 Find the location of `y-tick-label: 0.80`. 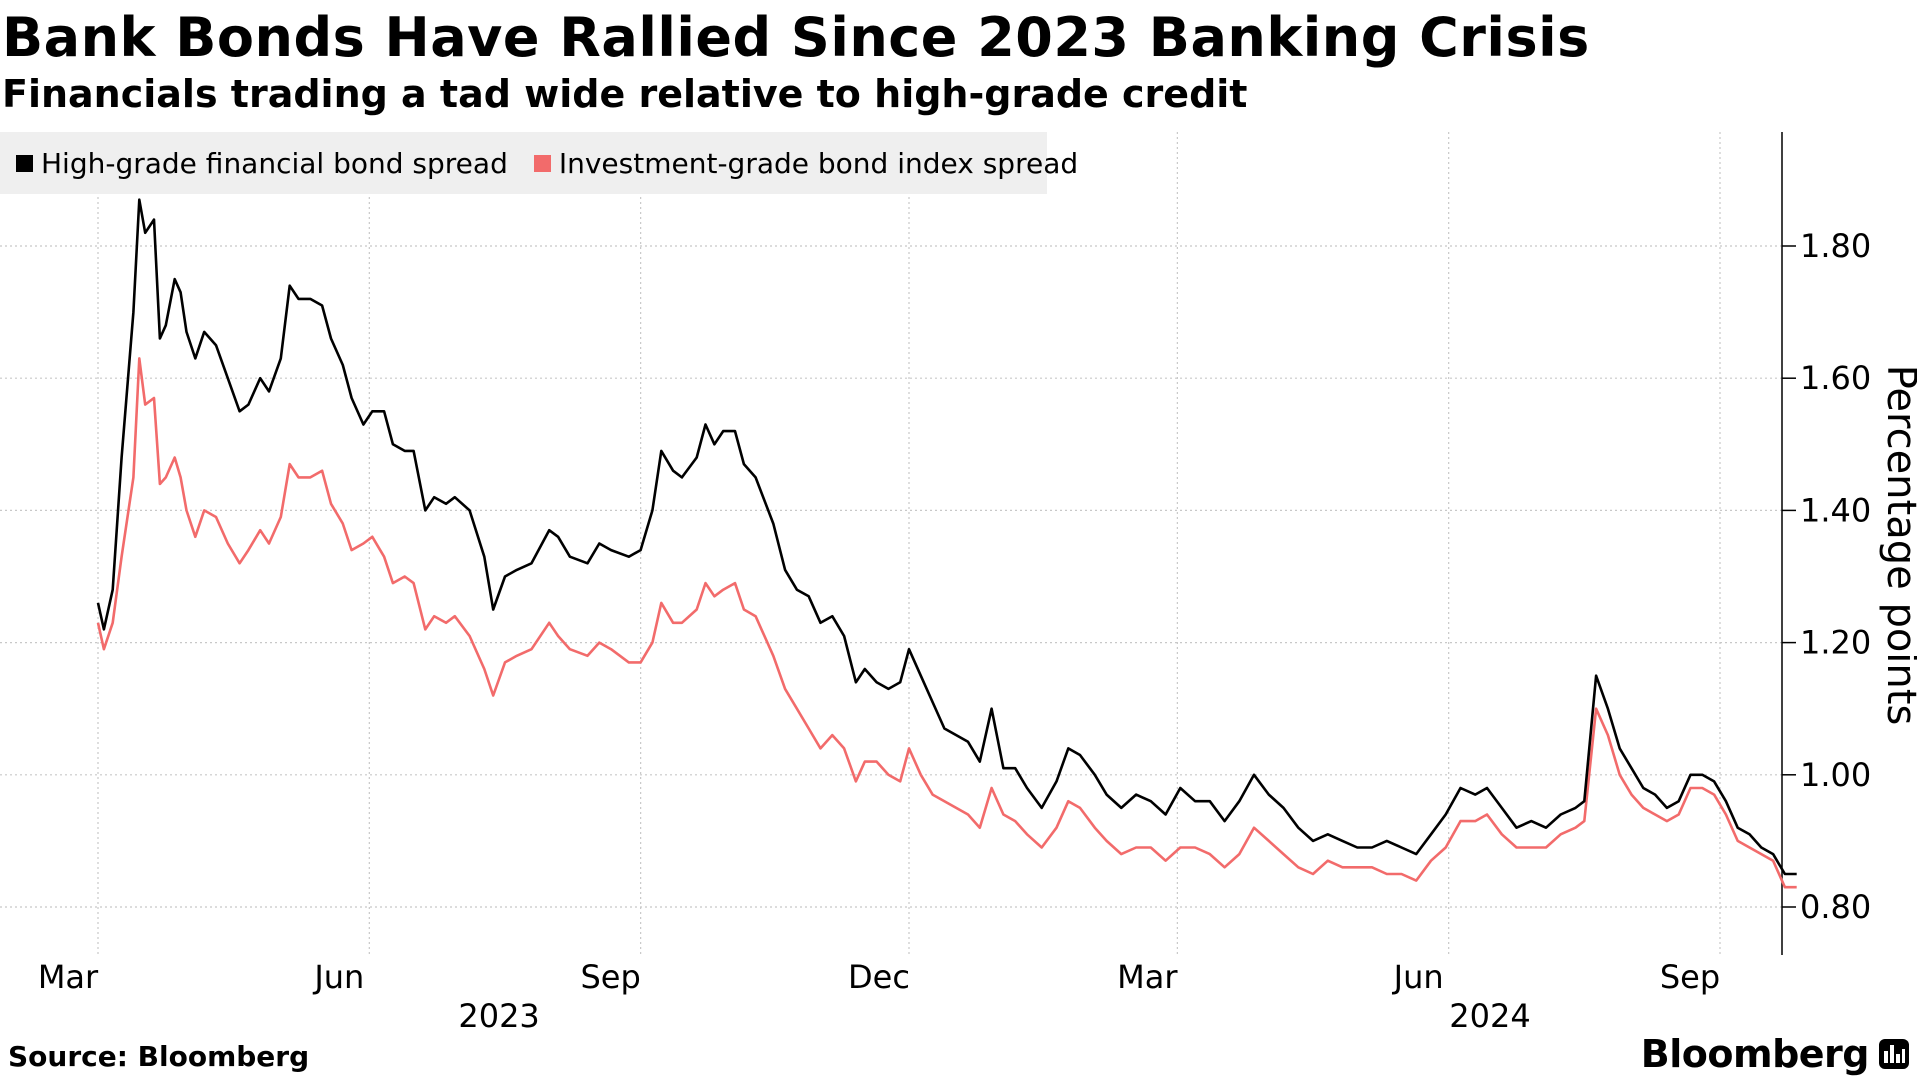

y-tick-label: 0.80 is located at coordinates (1835, 907).